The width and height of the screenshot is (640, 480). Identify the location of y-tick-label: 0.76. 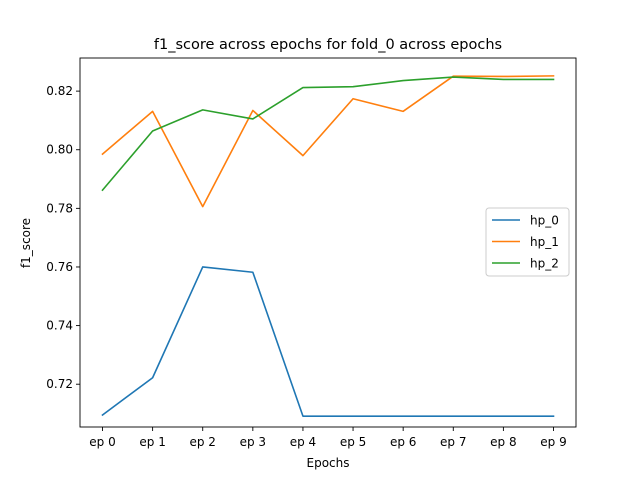
(59, 267).